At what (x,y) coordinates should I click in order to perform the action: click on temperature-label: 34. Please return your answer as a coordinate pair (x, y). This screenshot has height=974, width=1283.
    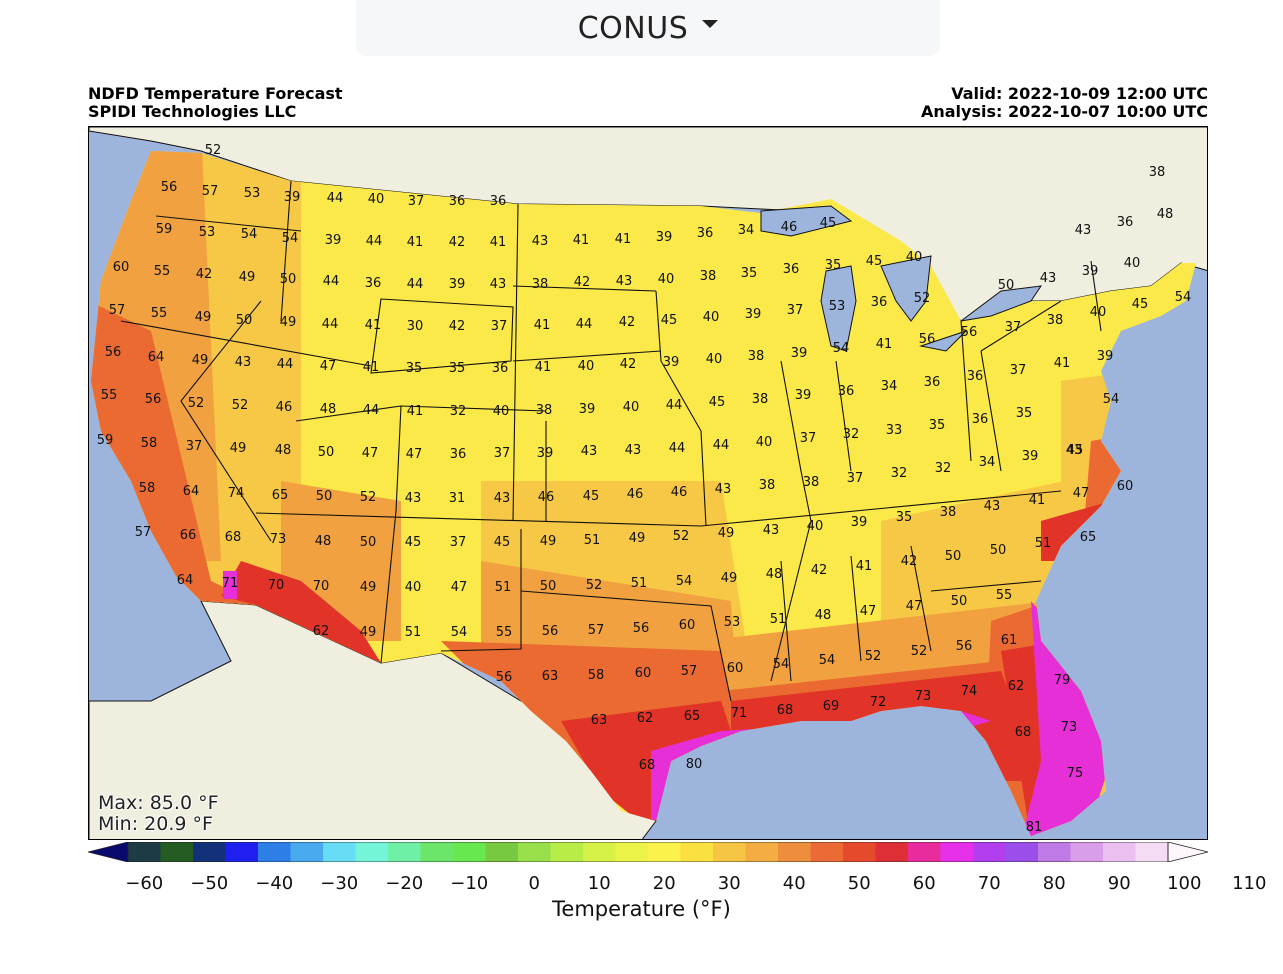
    Looking at the image, I should click on (987, 462).